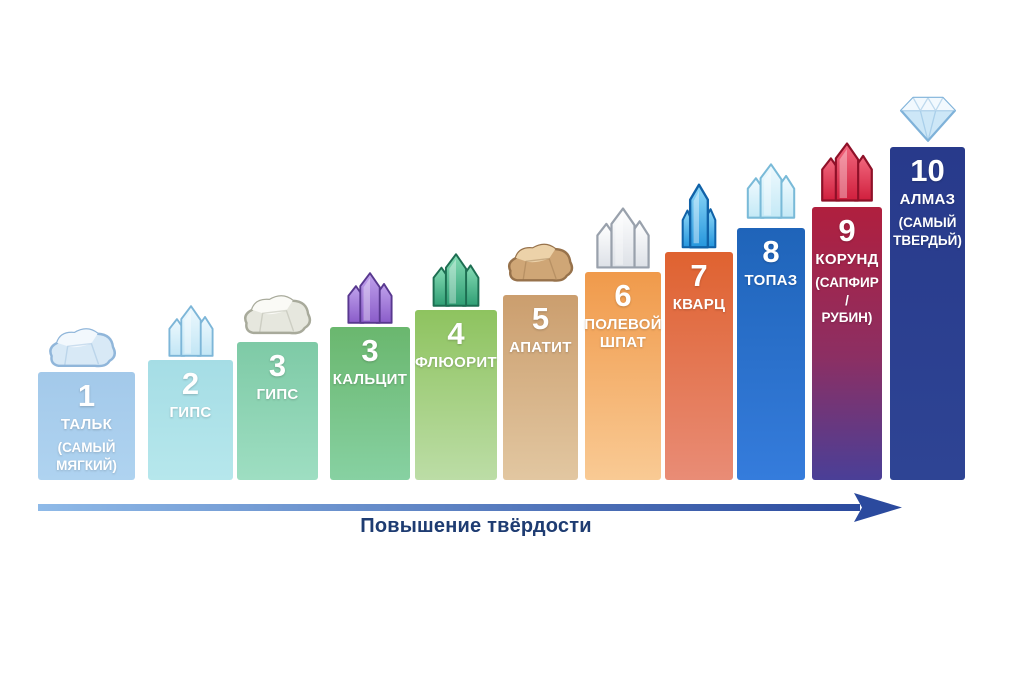 Image resolution: width=1024 pixels, height=683 pixels. What do you see at coordinates (771, 251) in the screenshot?
I see `bar-topaz-number: 8` at bounding box center [771, 251].